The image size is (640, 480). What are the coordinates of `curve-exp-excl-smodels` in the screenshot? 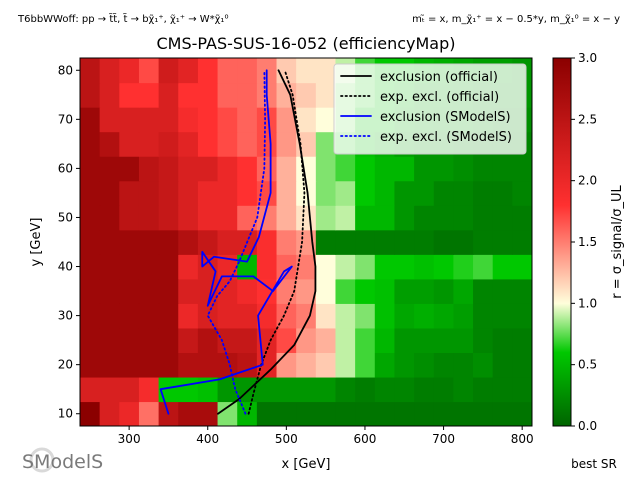 It's located at (236, 242).